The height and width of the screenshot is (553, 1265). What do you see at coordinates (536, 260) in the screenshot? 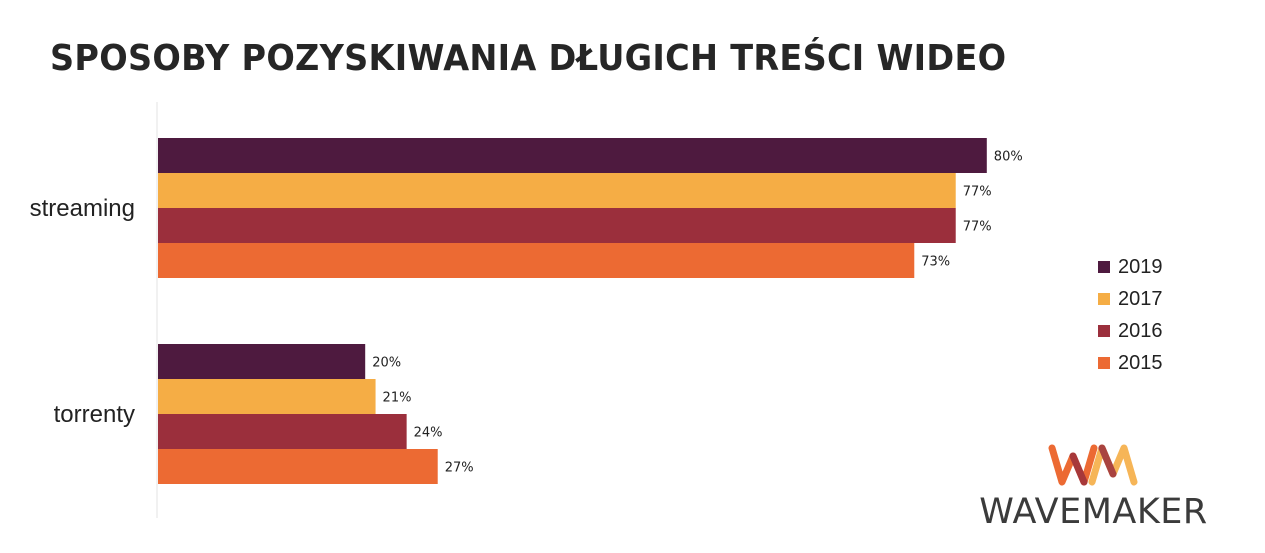
I see `bar-streaming-2015` at bounding box center [536, 260].